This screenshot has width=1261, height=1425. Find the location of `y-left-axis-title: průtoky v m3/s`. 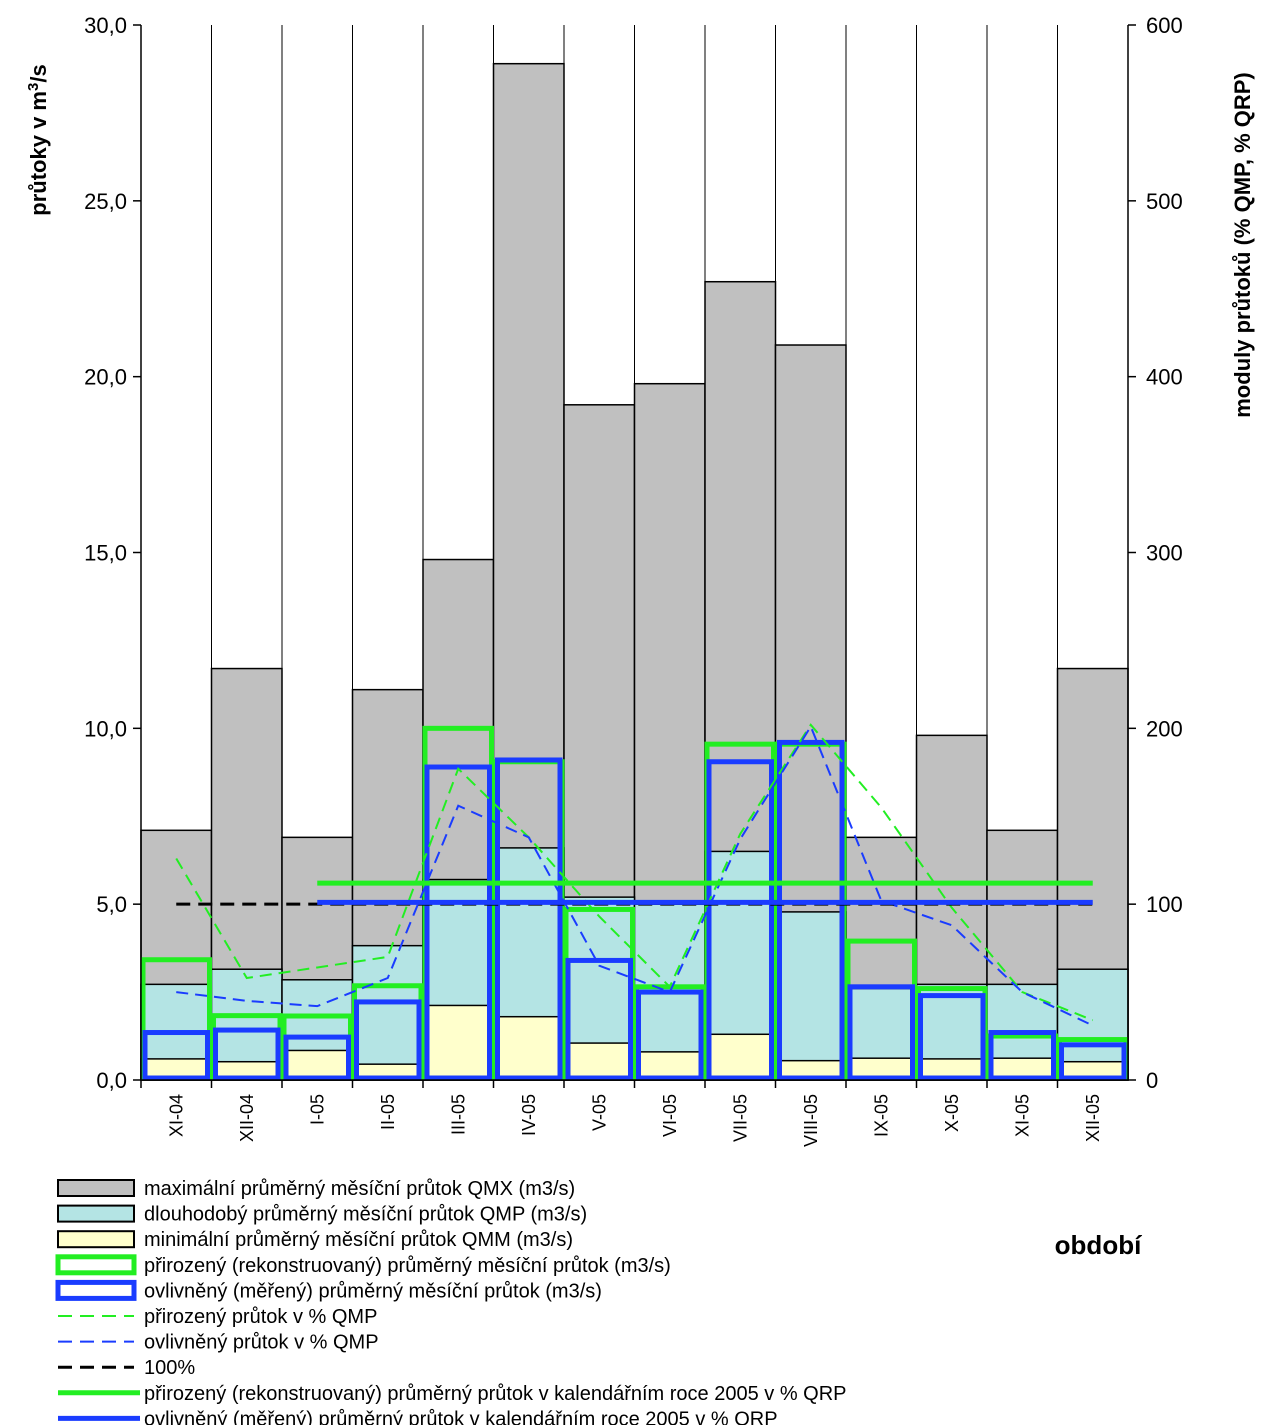

y-left-axis-title: průtoky v m3/s is located at coordinates (38, 139).